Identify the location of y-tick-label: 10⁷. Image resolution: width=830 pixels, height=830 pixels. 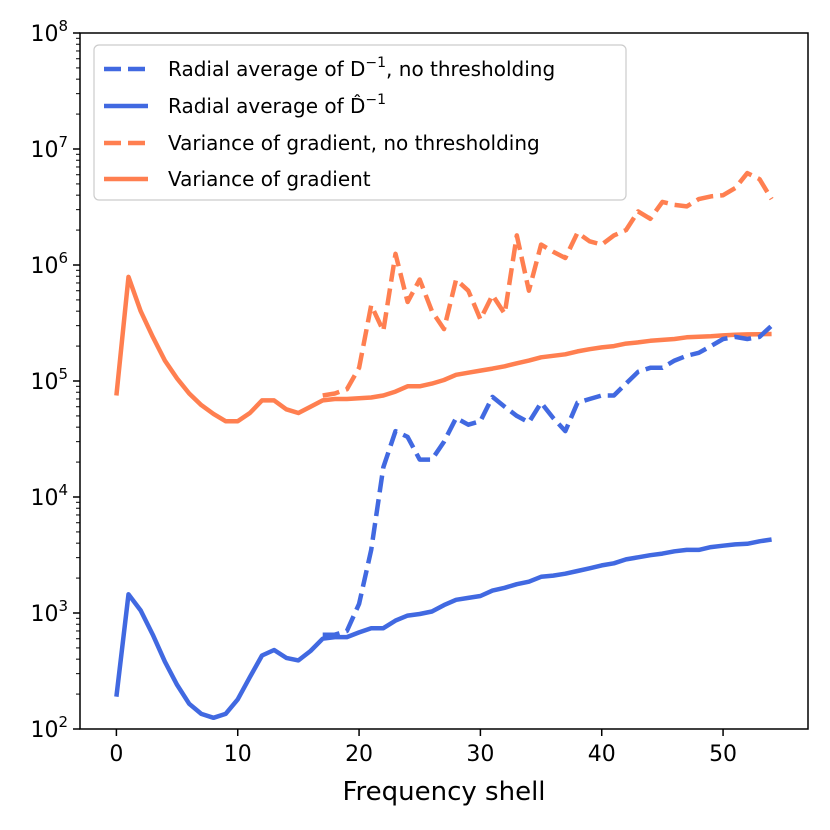
(49, 148).